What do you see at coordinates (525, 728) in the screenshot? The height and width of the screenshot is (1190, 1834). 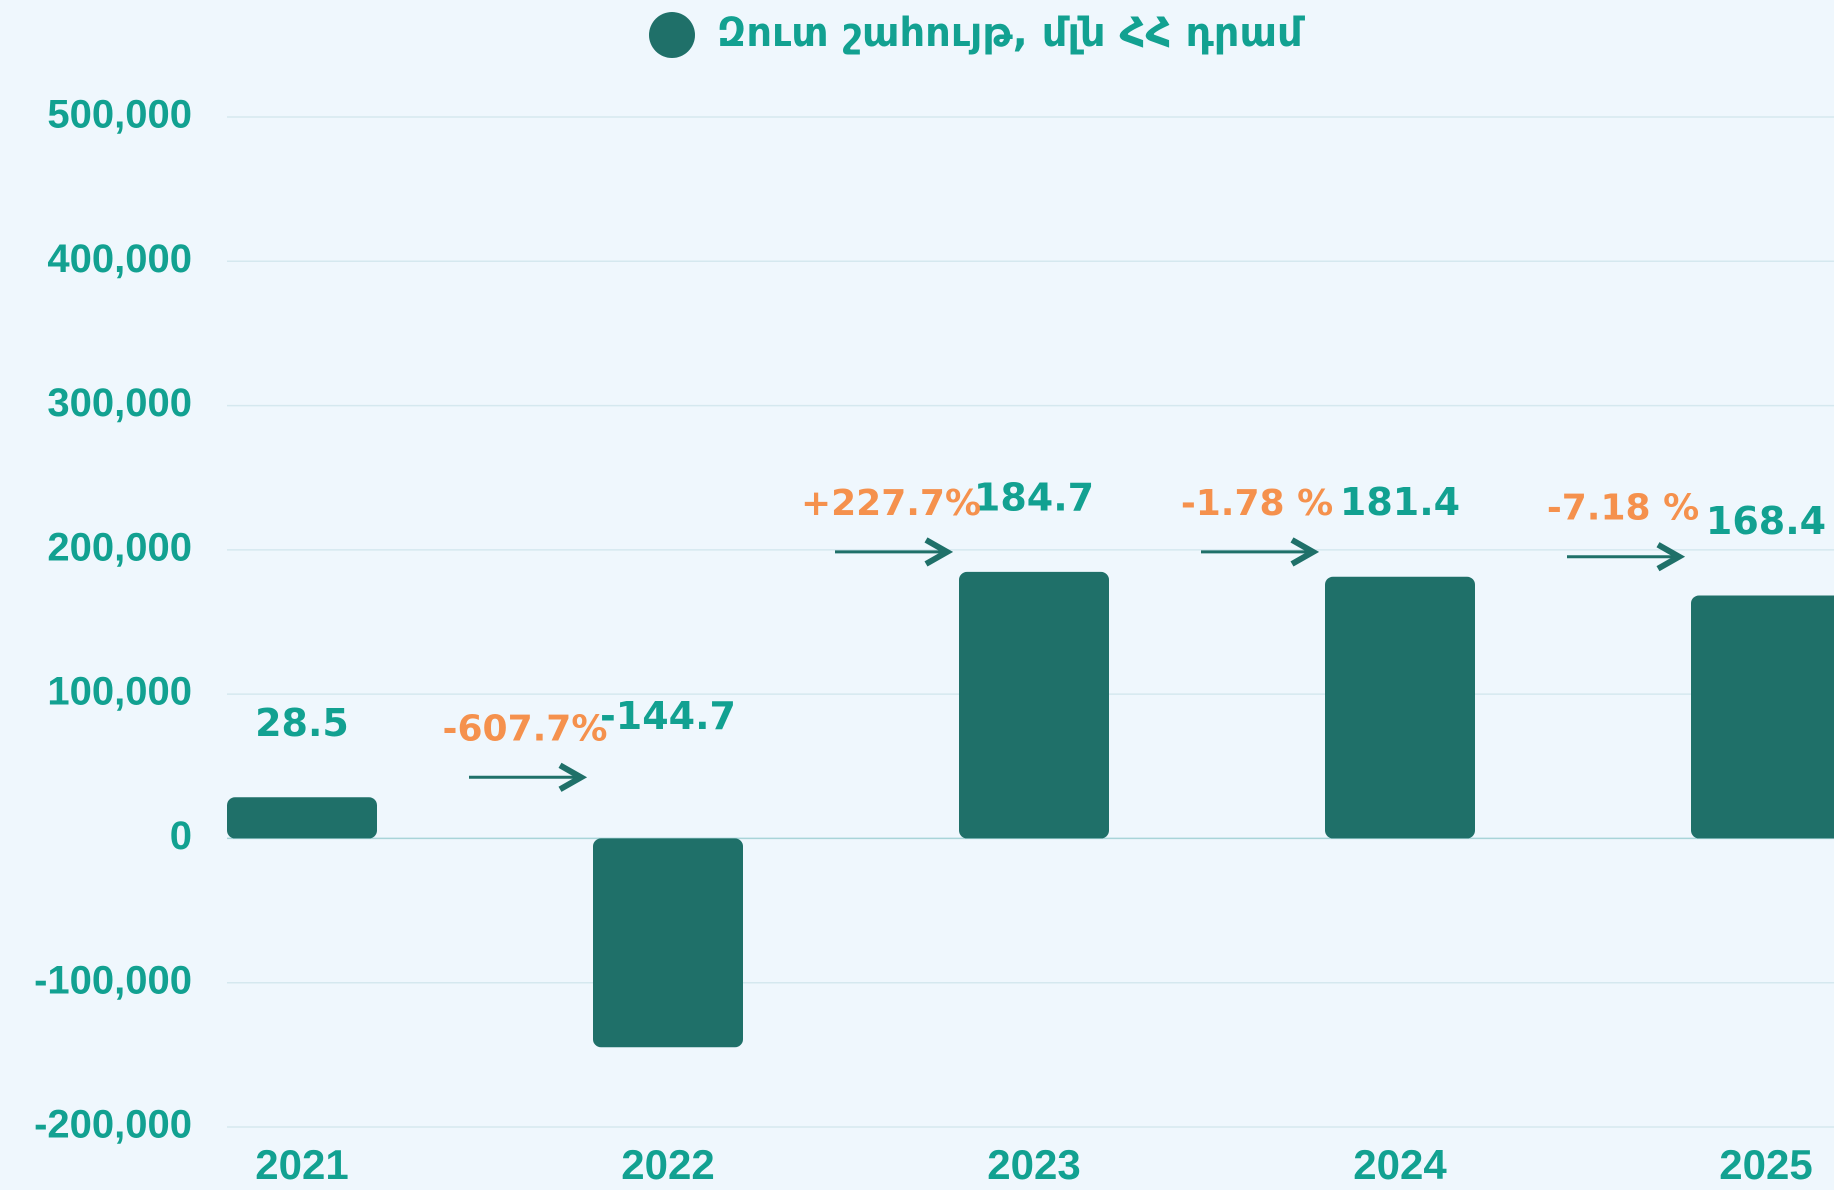 I see `change-annotation: -607.7%` at bounding box center [525, 728].